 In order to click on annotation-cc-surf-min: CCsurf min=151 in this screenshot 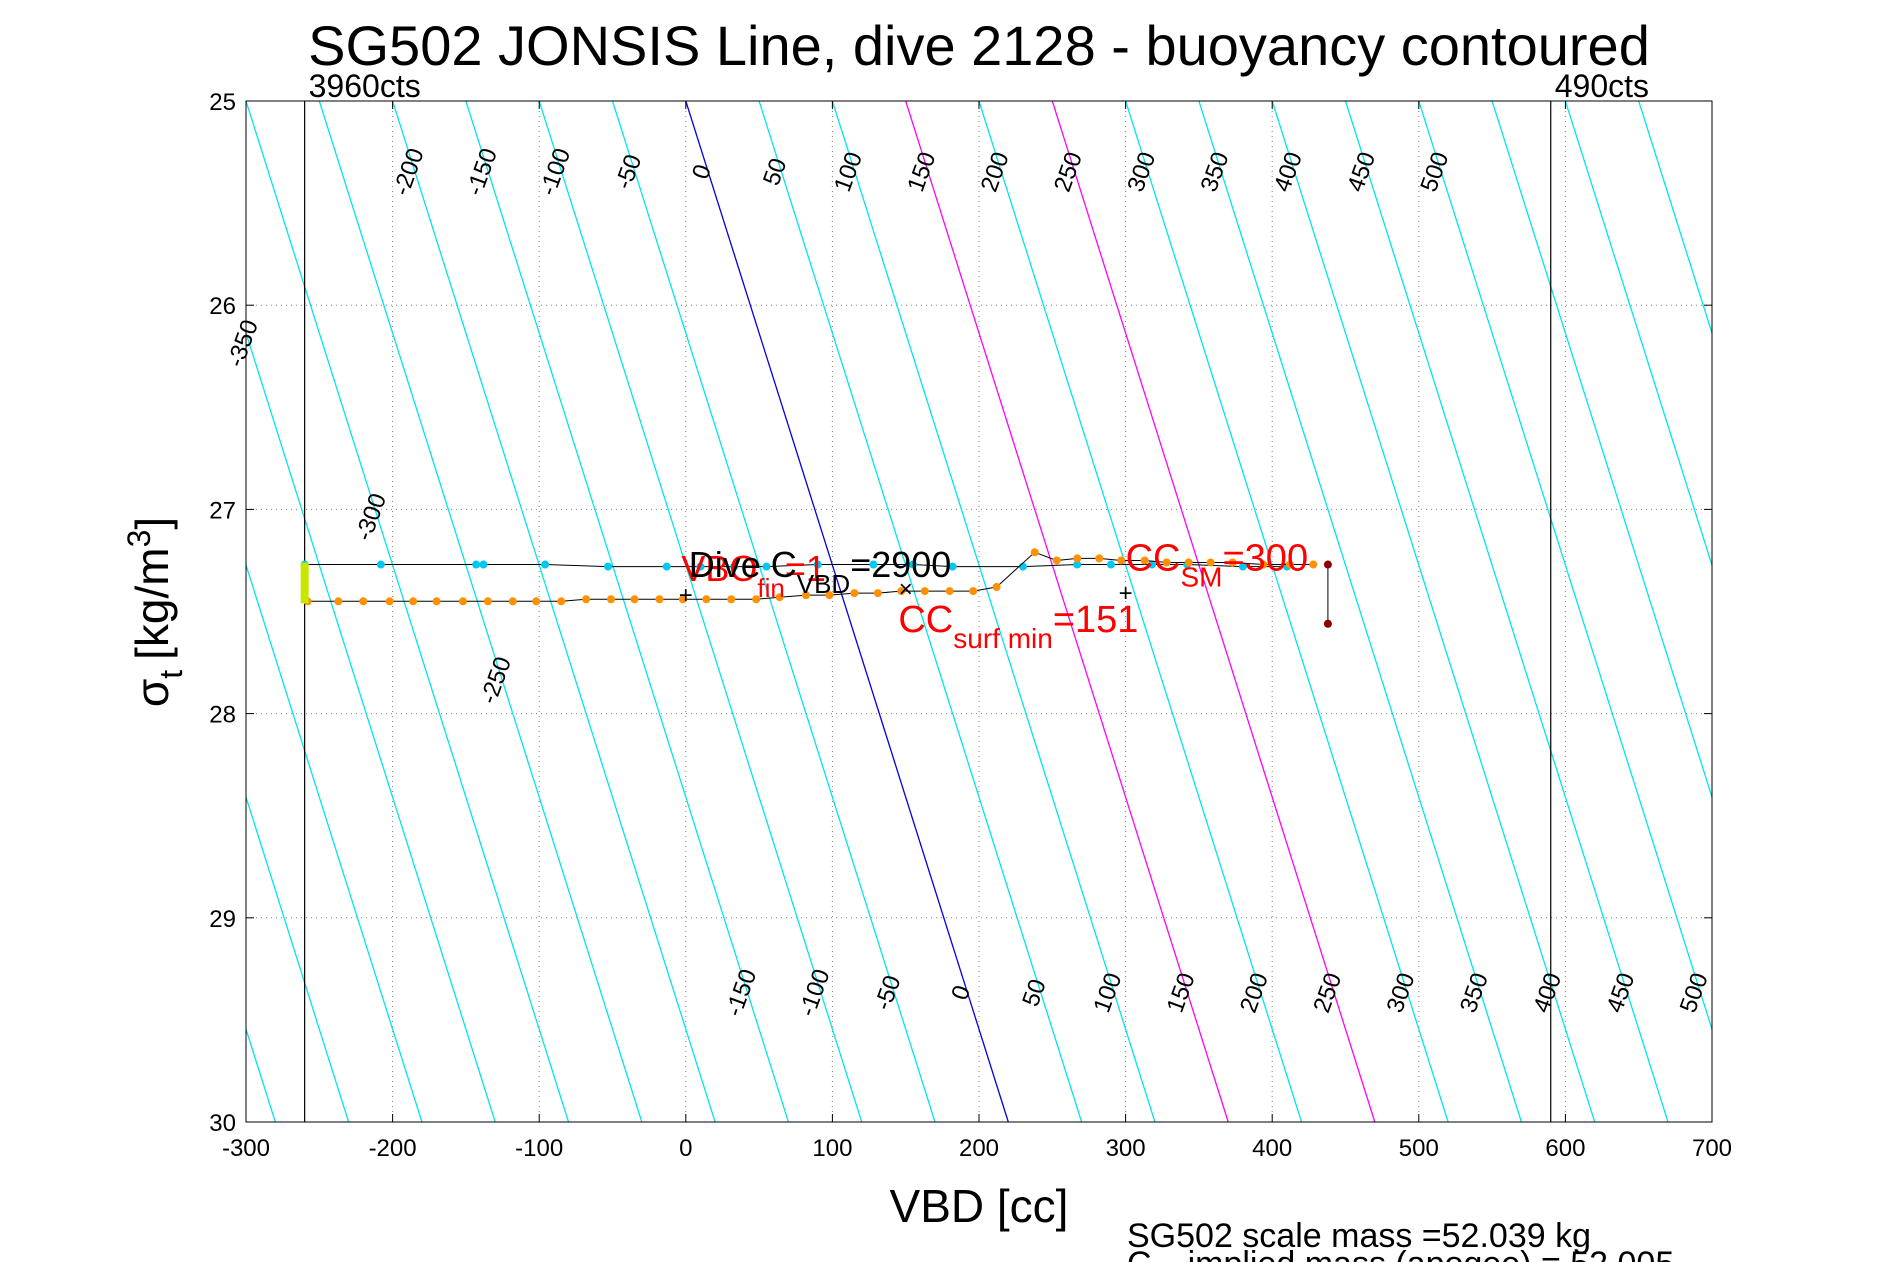, I will do `click(1018, 626)`.